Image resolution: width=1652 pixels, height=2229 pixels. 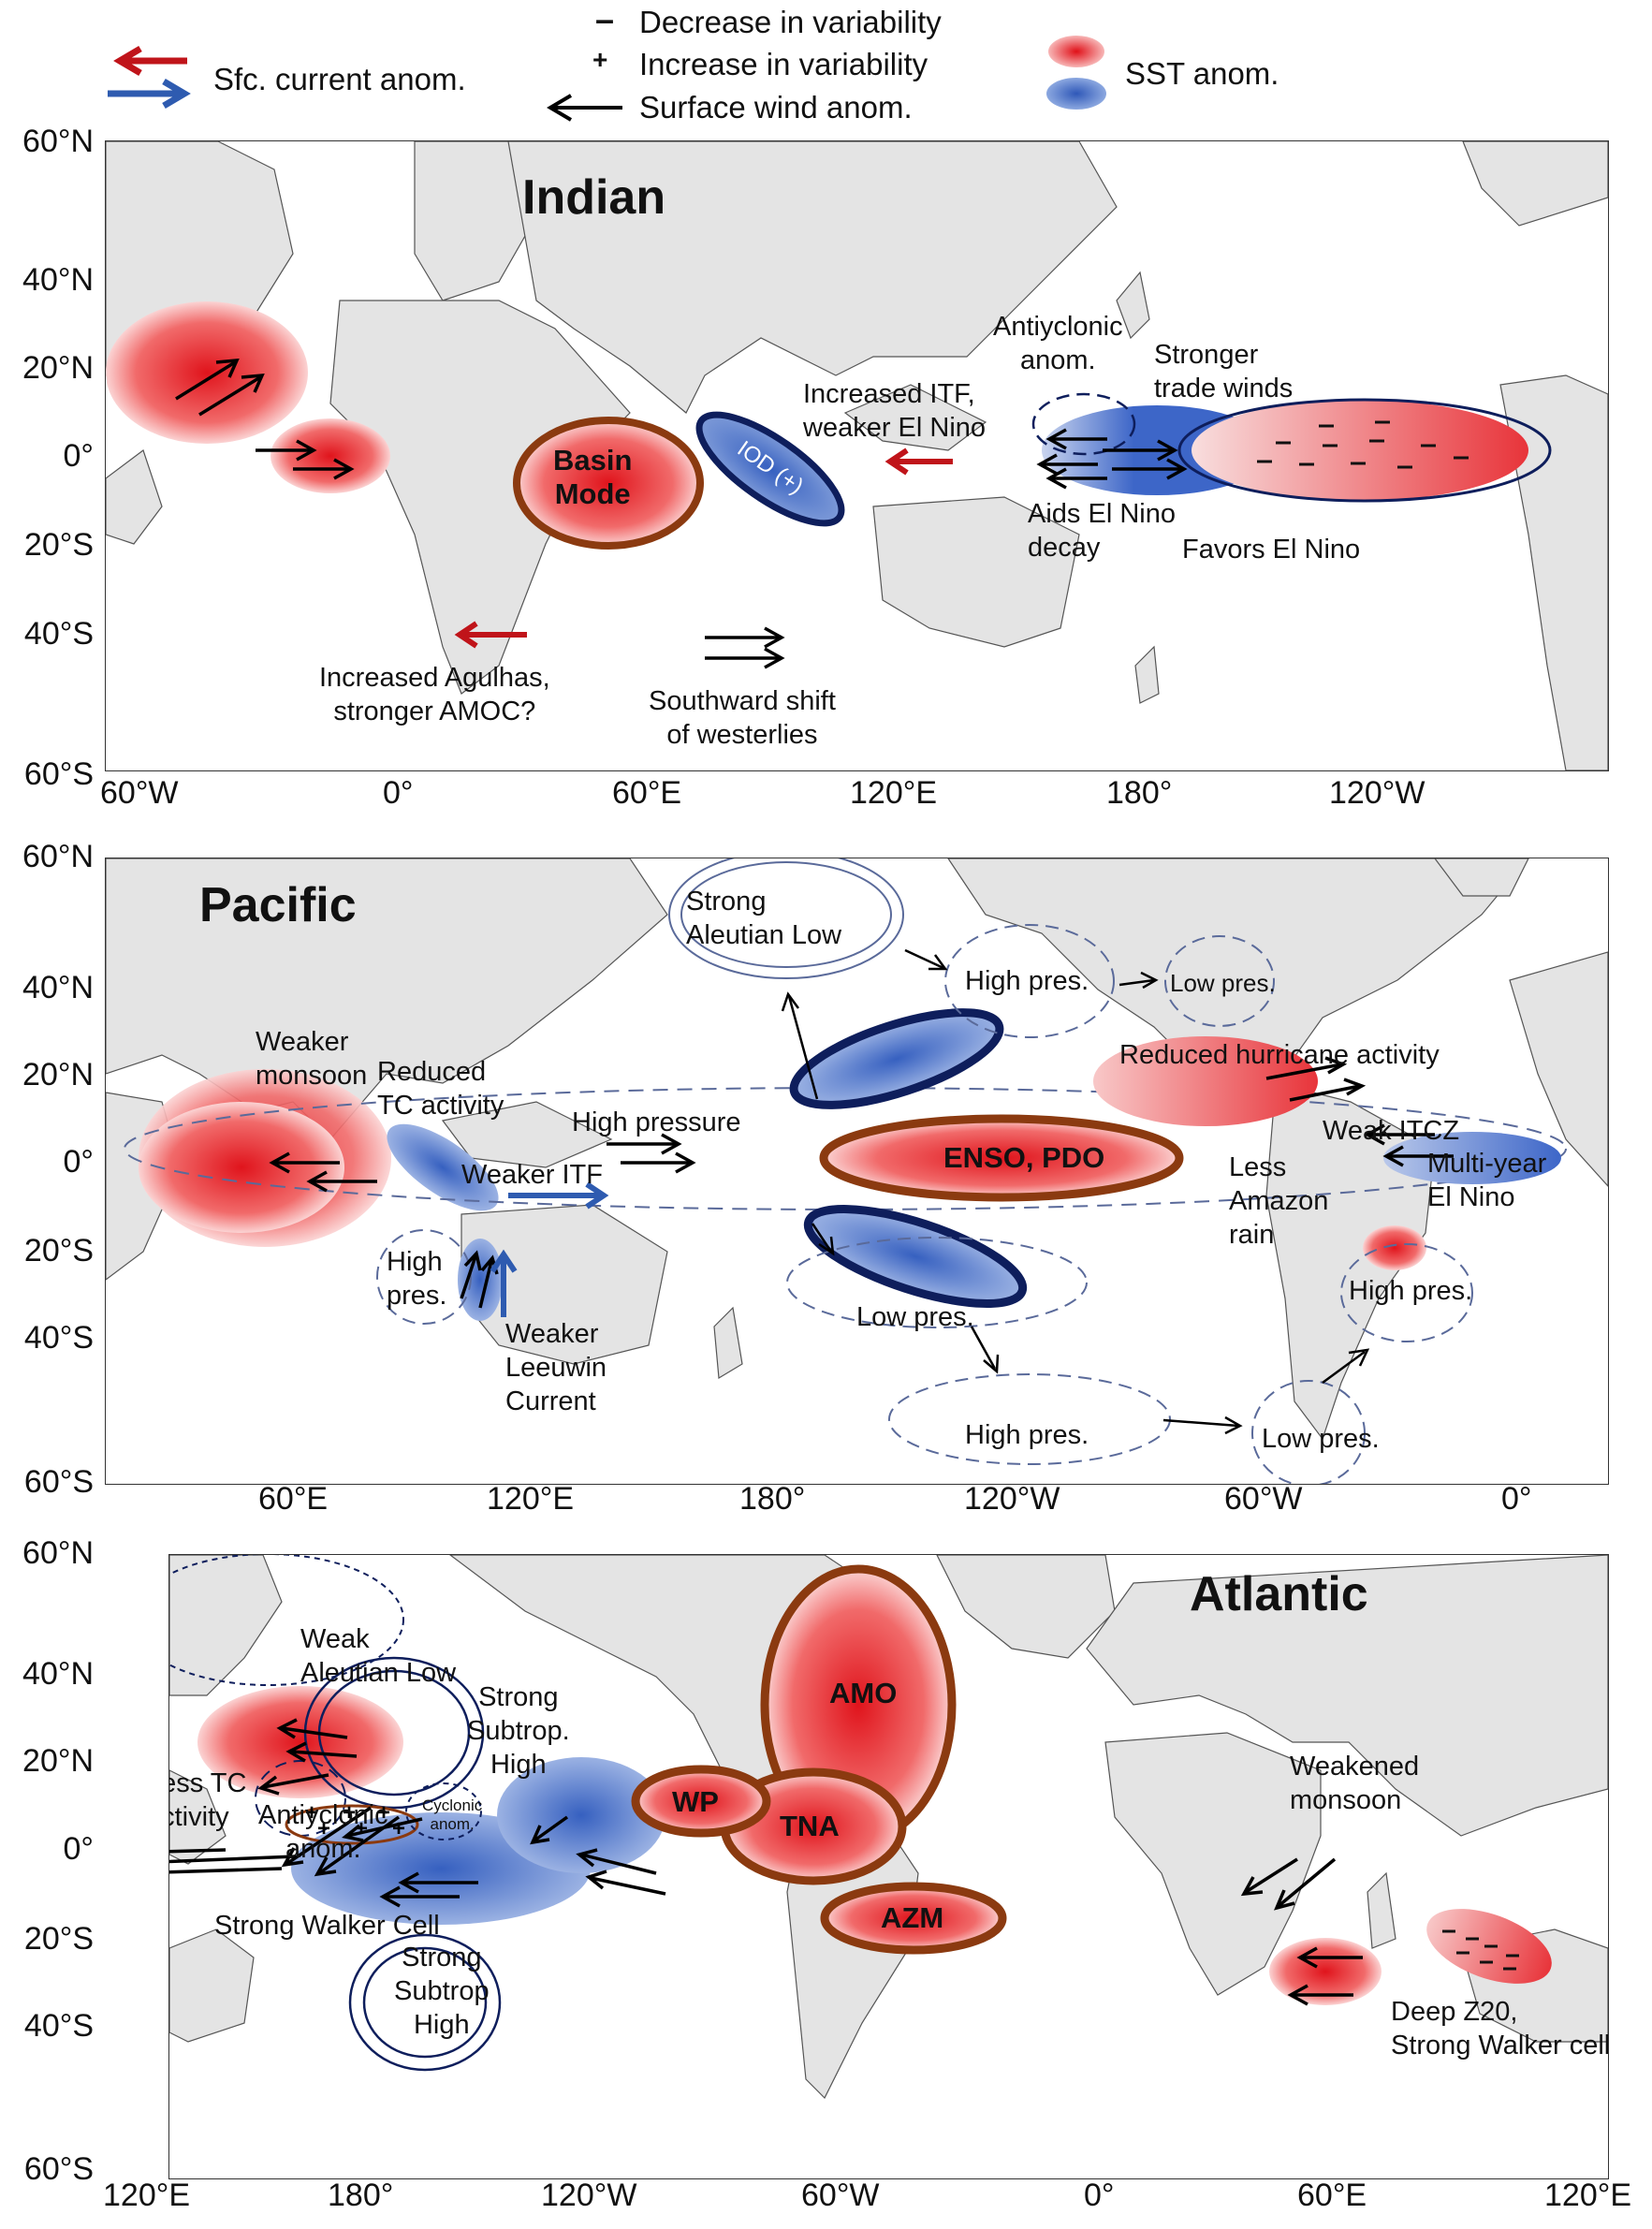 What do you see at coordinates (207, 372) in the screenshot?
I see `north-atlantic-warm-sst` at bounding box center [207, 372].